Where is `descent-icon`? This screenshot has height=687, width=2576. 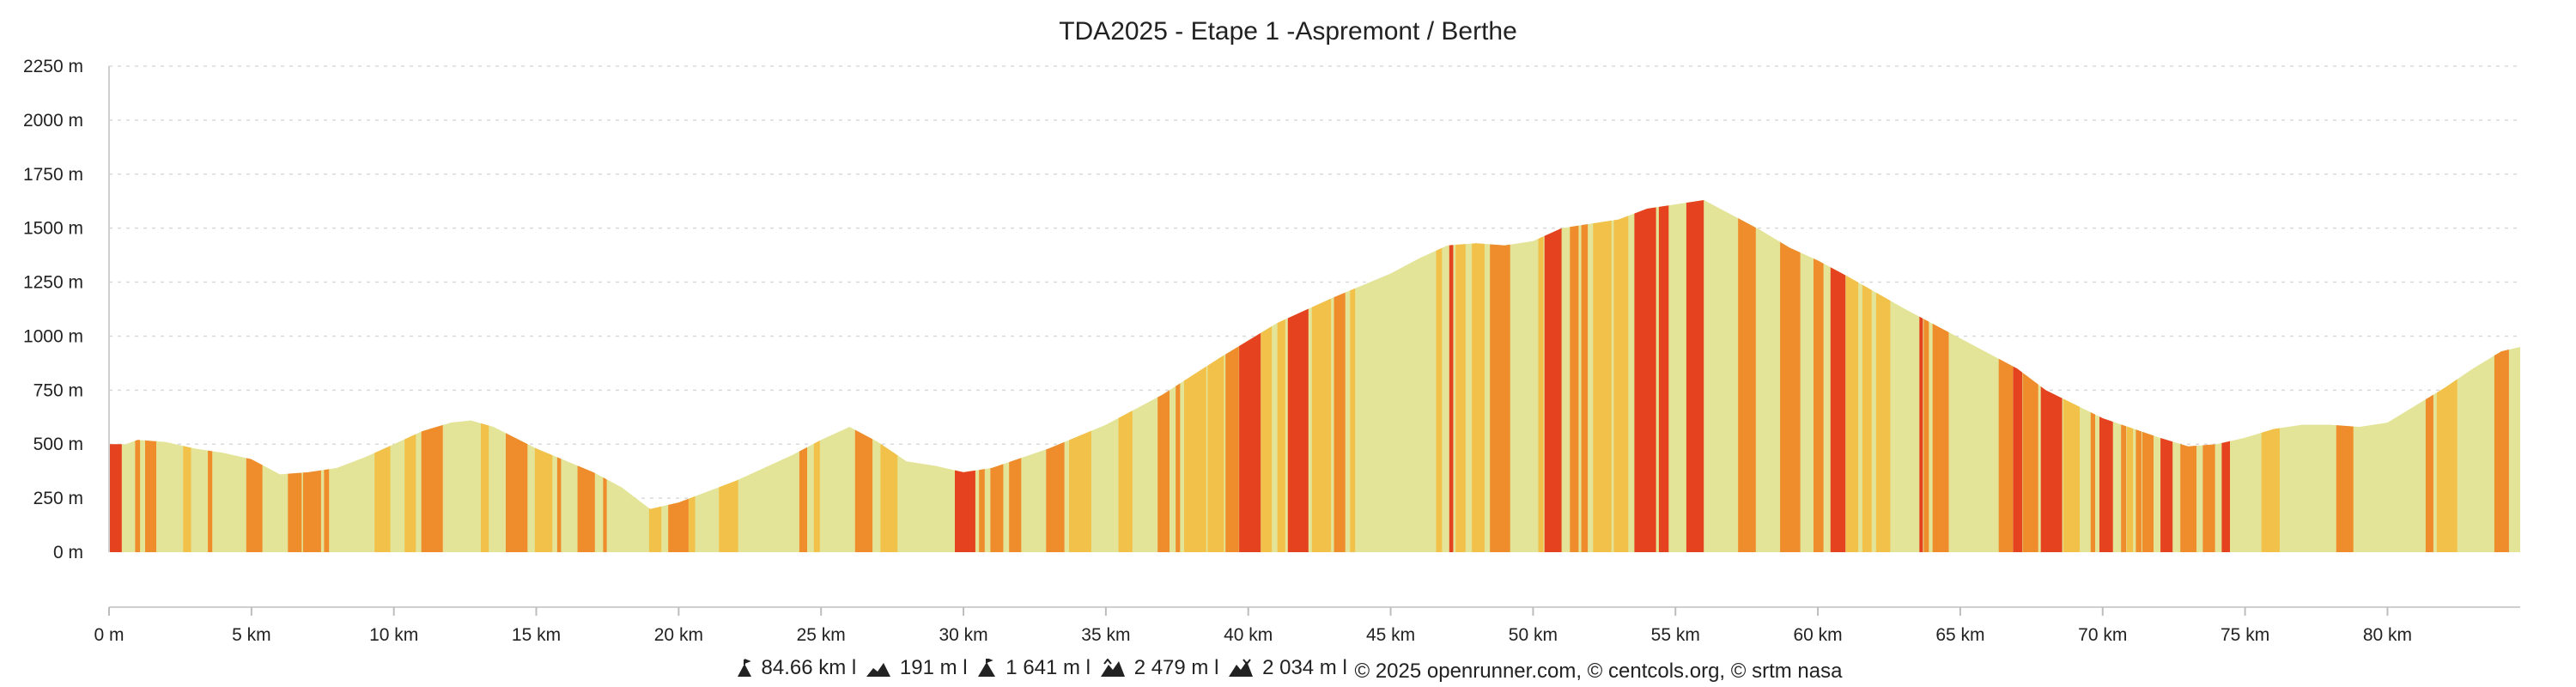
descent-icon is located at coordinates (1241, 668).